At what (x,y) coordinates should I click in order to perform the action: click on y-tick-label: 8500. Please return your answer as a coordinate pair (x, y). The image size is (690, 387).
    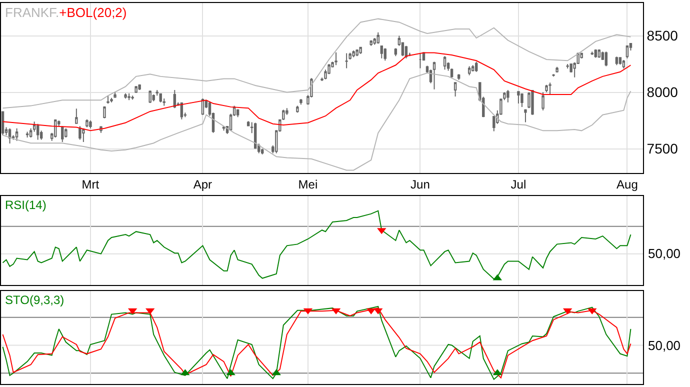
    Looking at the image, I should click on (662, 36).